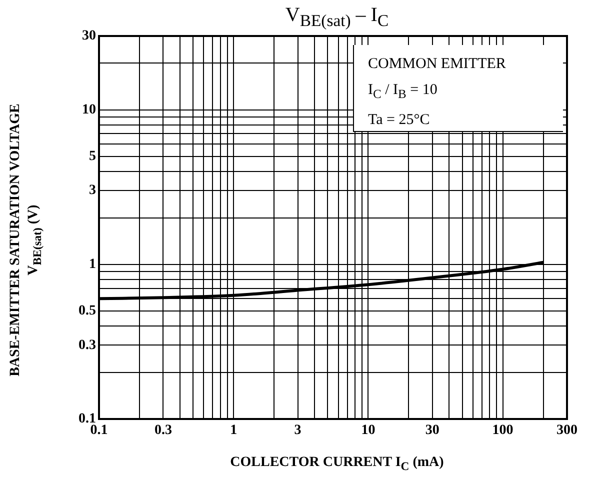  I want to click on text-box: COMMON EMITTER I$_{C}$ / I$_{B}$ = 10 Ta = 25°C, so click(458, 88).